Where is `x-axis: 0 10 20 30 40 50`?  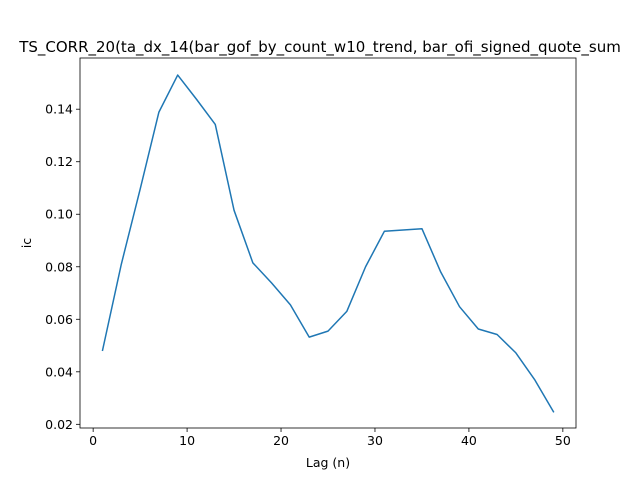 x-axis: 0 10 20 30 40 50 is located at coordinates (330, 438).